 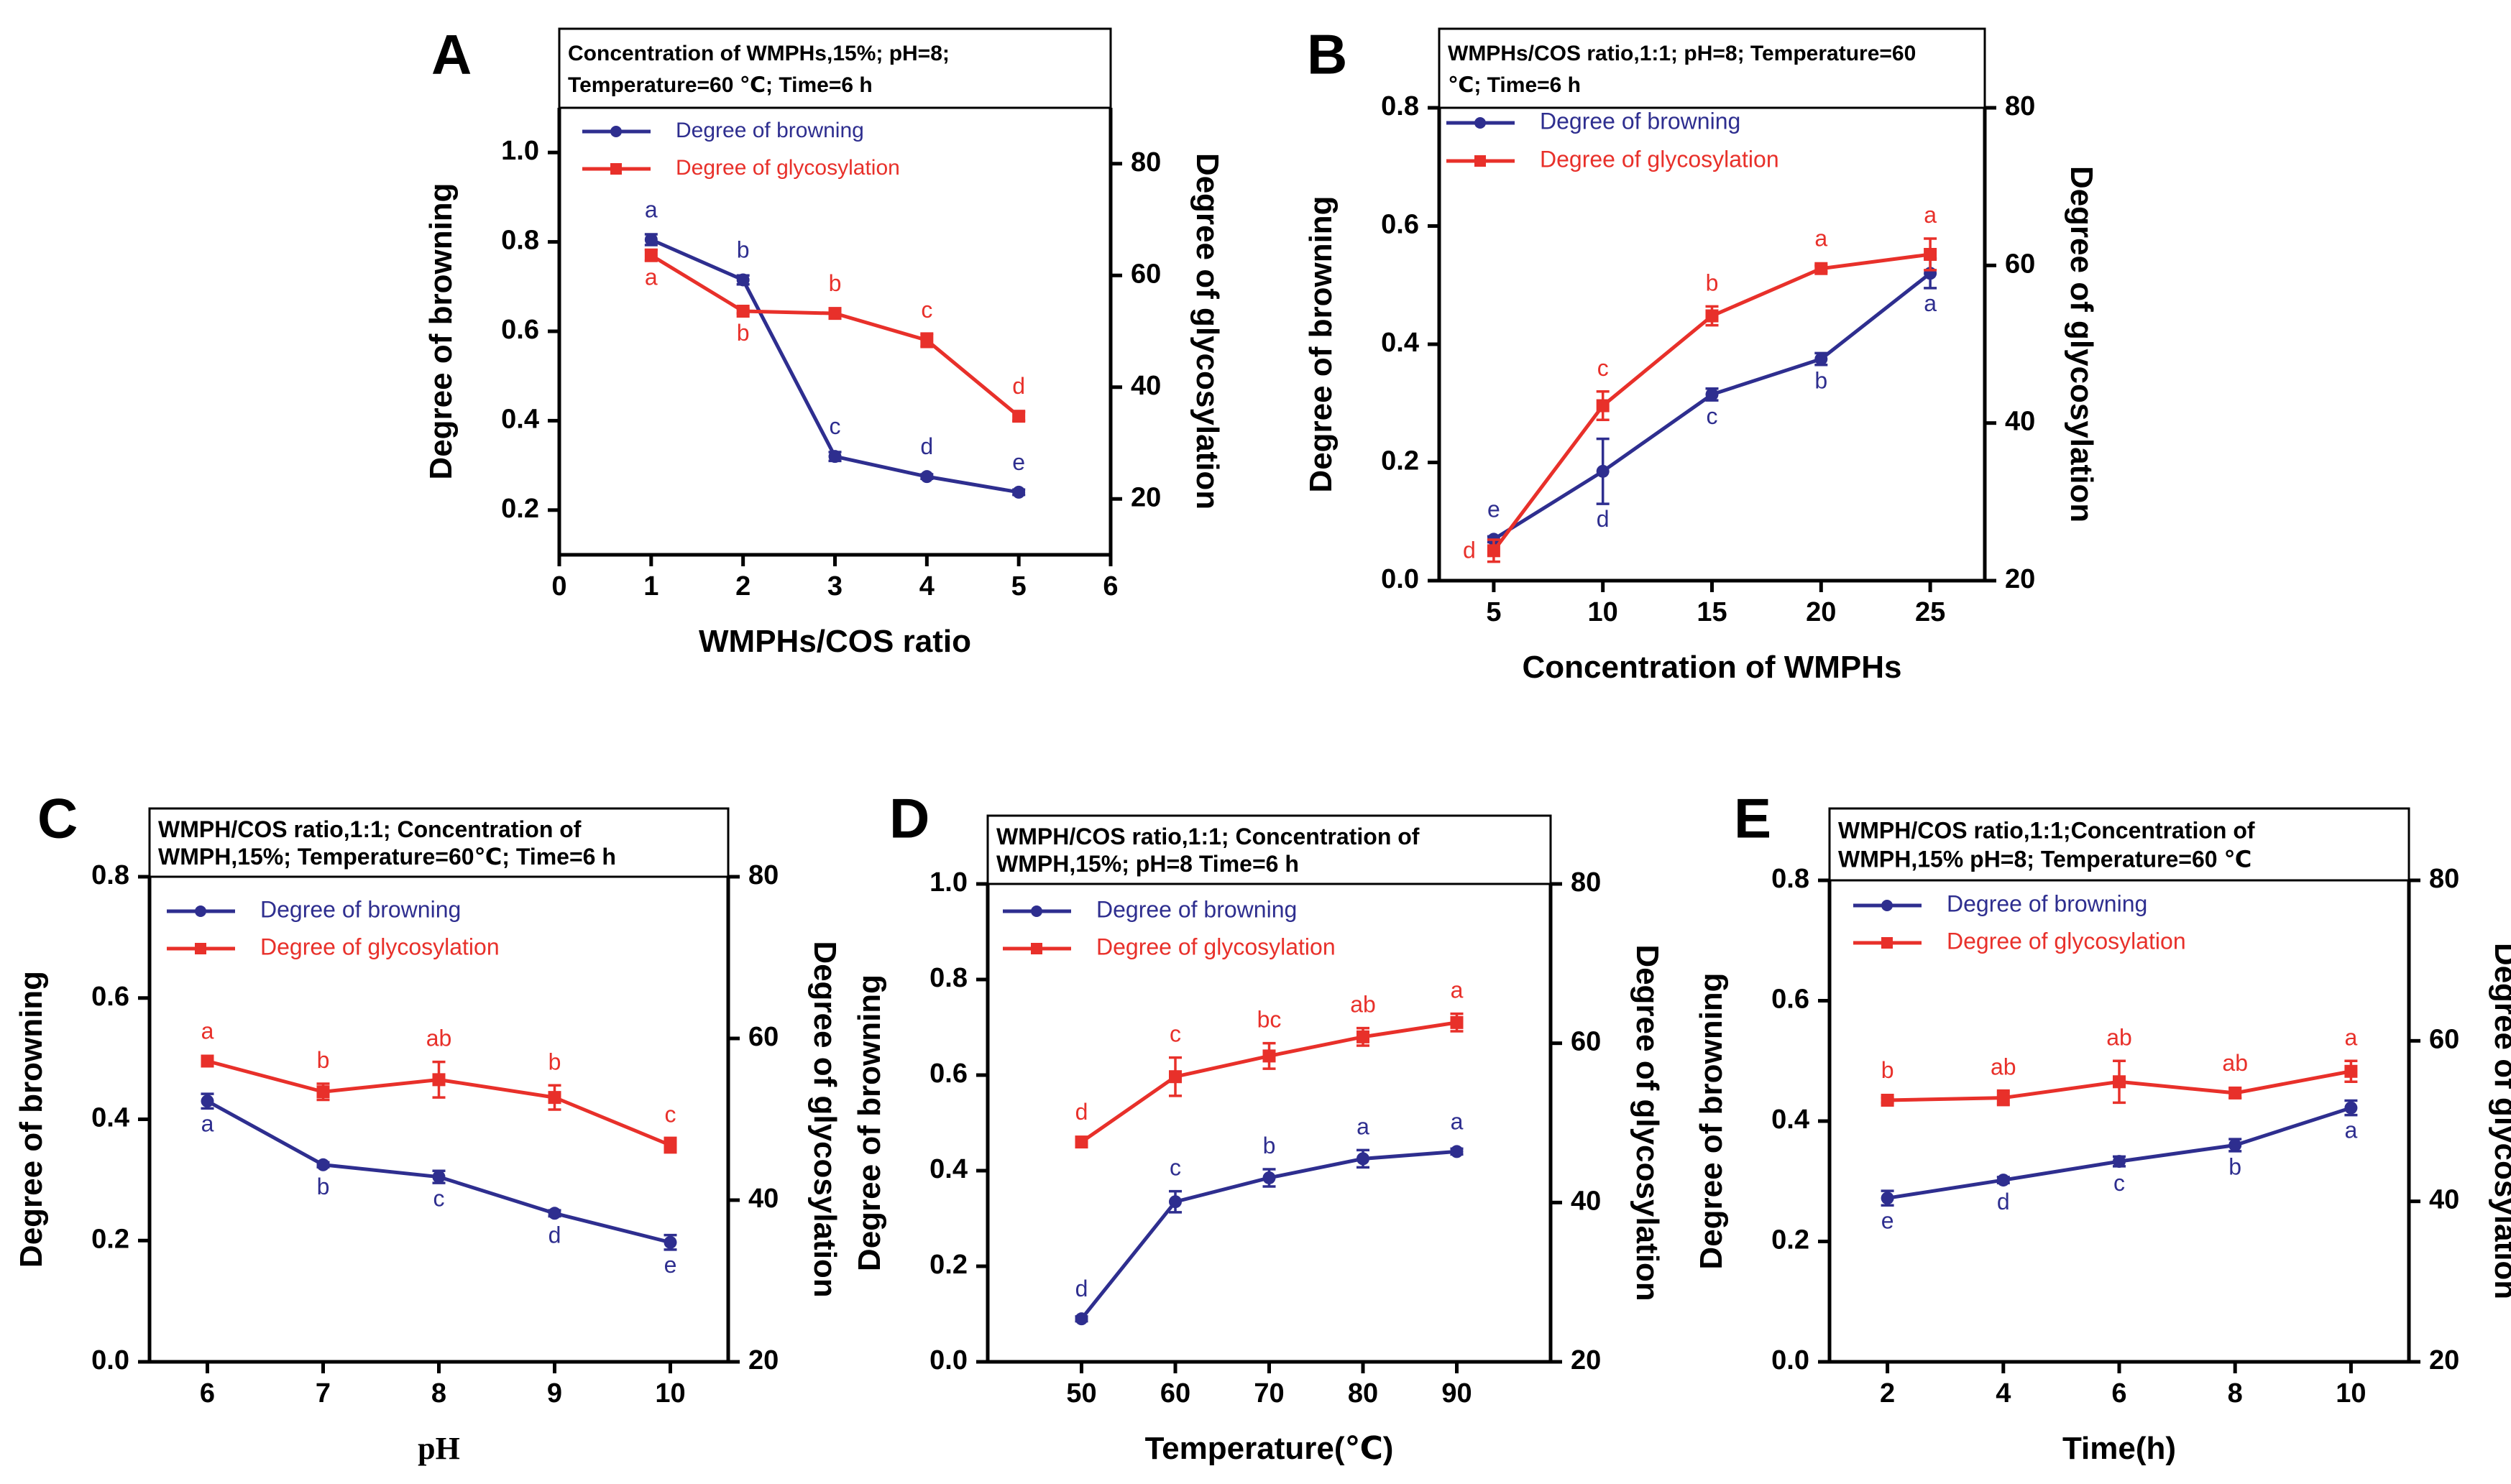 What do you see at coordinates (1821, 612) in the screenshot?
I see `x-tick-label: 20` at bounding box center [1821, 612].